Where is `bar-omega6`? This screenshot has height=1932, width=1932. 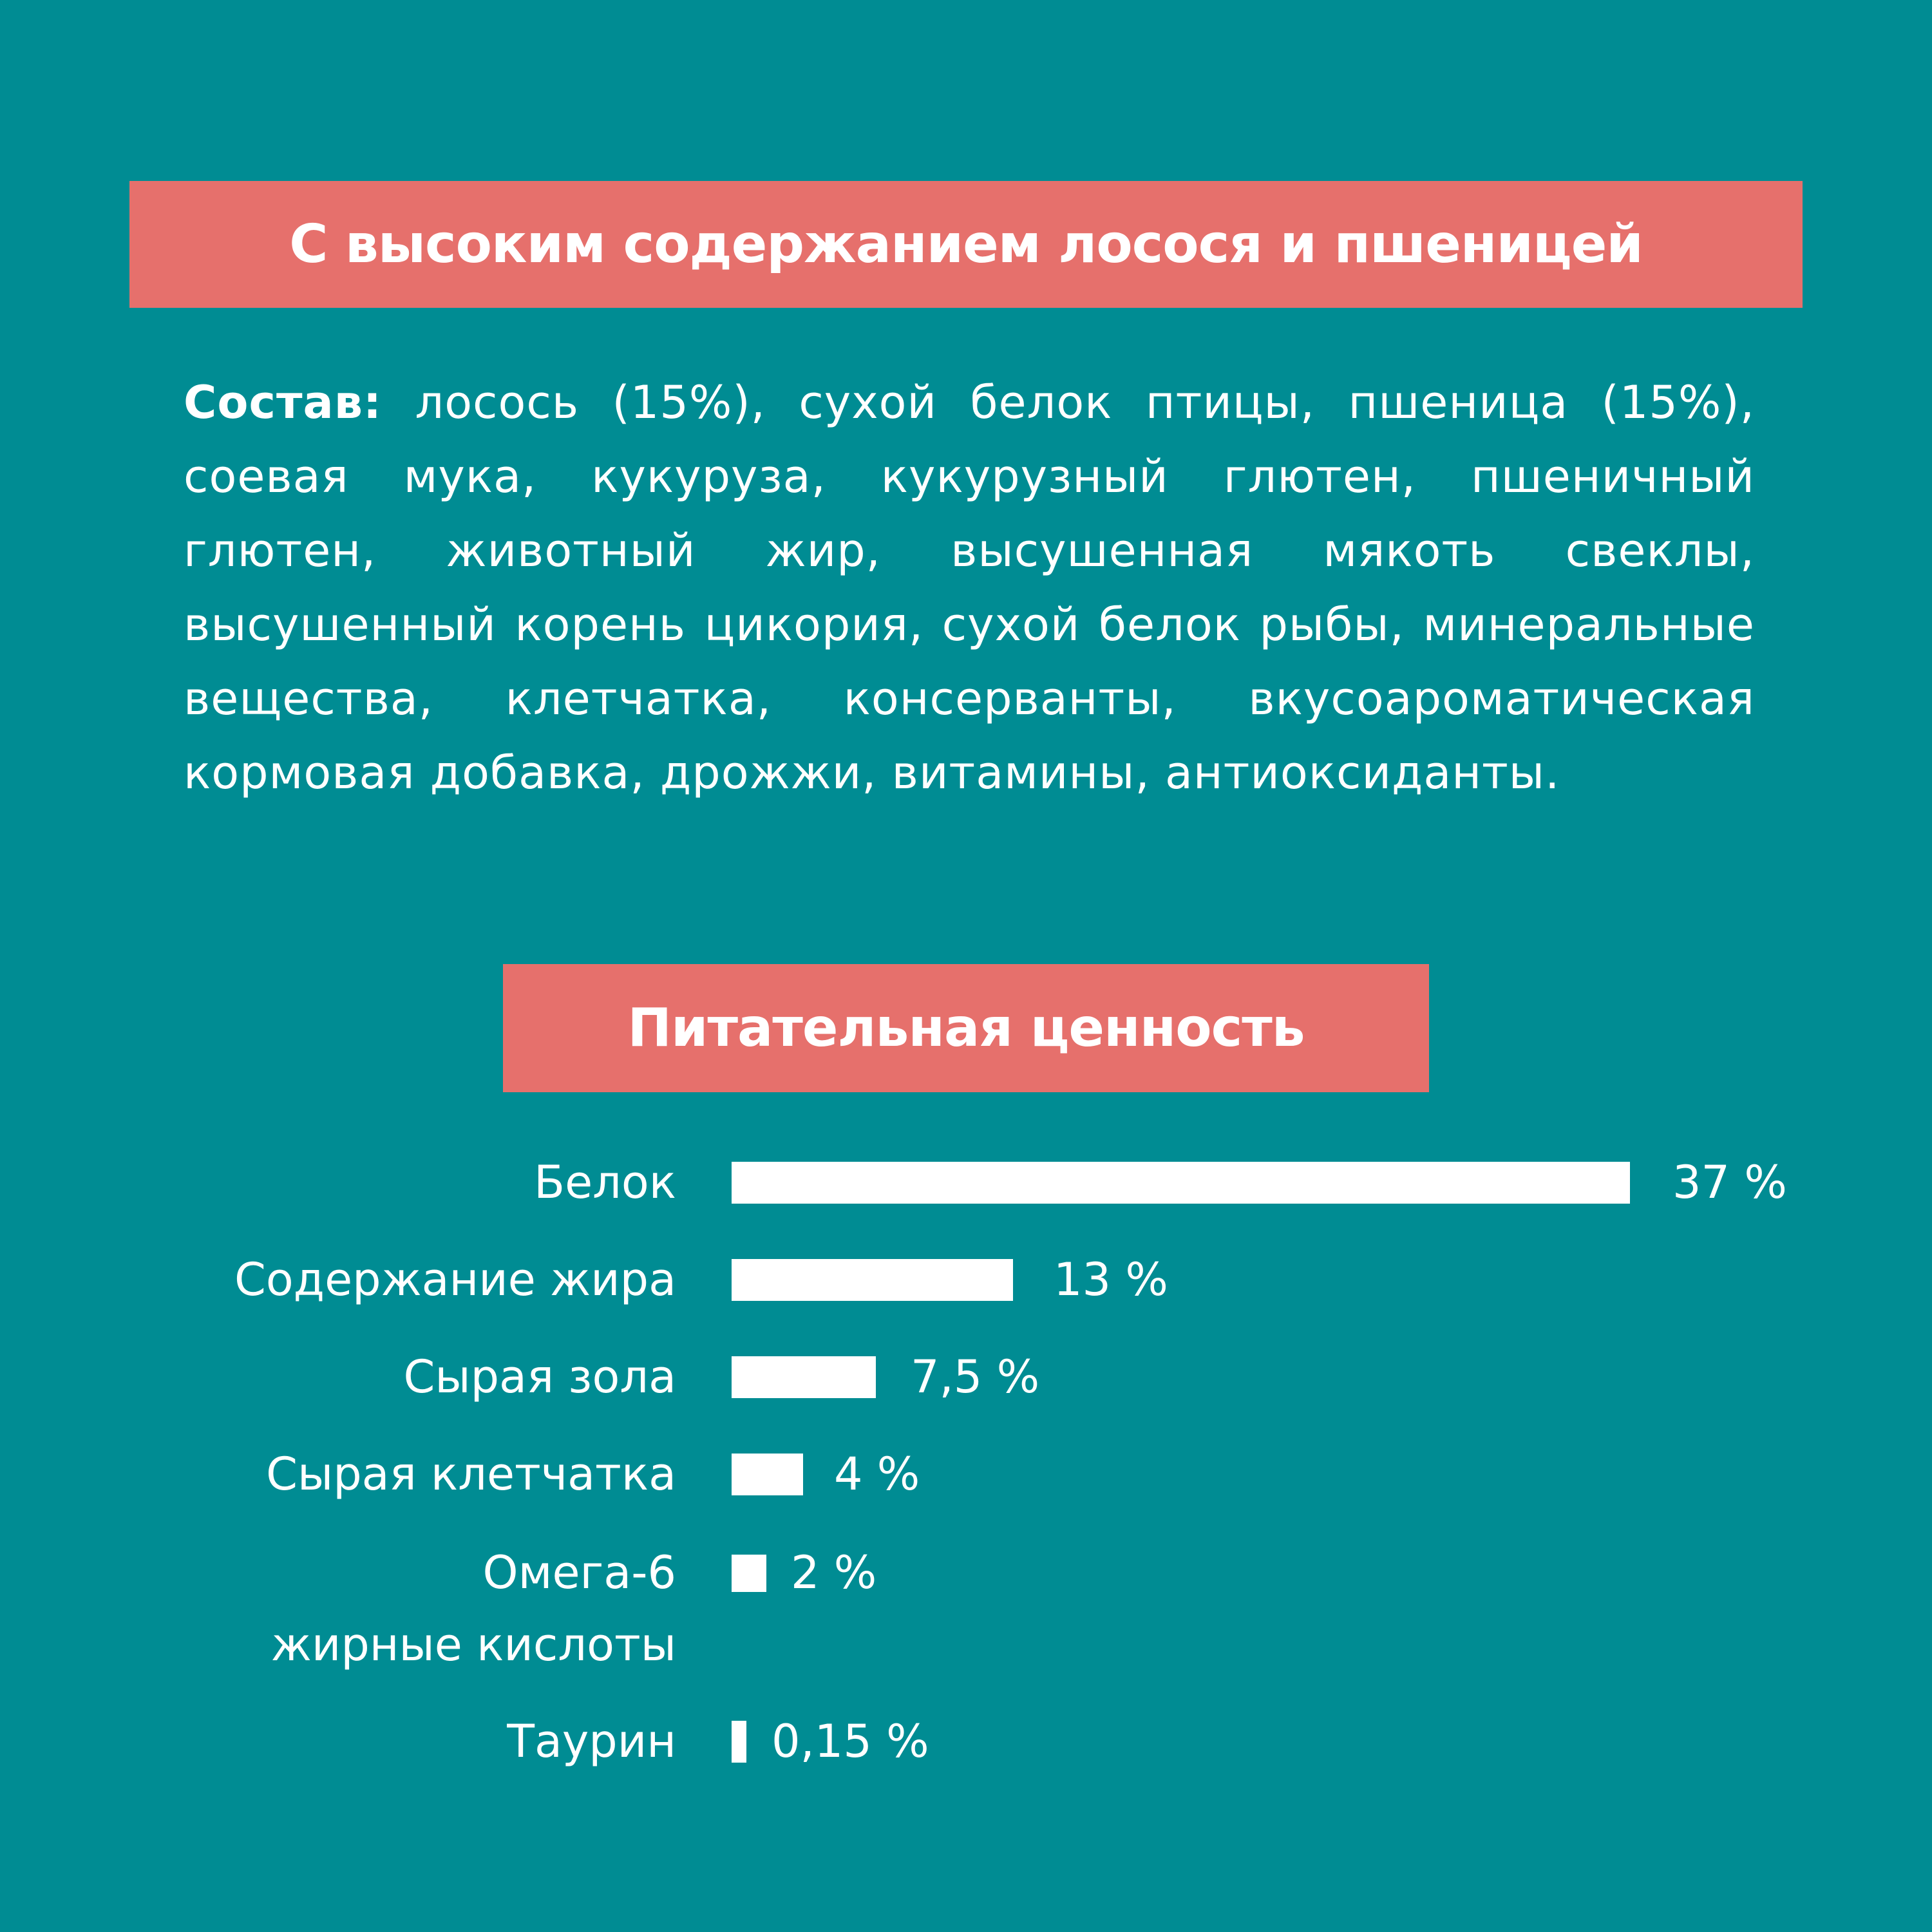 bar-omega6 is located at coordinates (749, 1574).